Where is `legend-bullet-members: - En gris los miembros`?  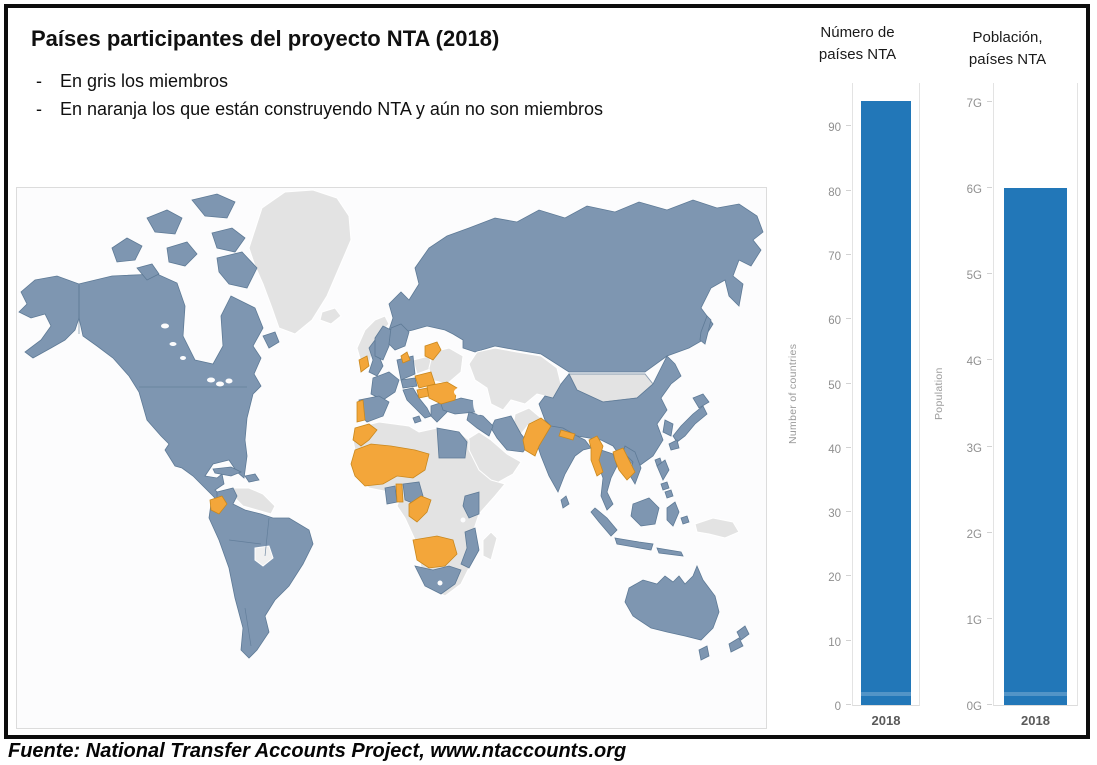
legend-bullet-members: - En gris los miembros is located at coordinates (323, 82).